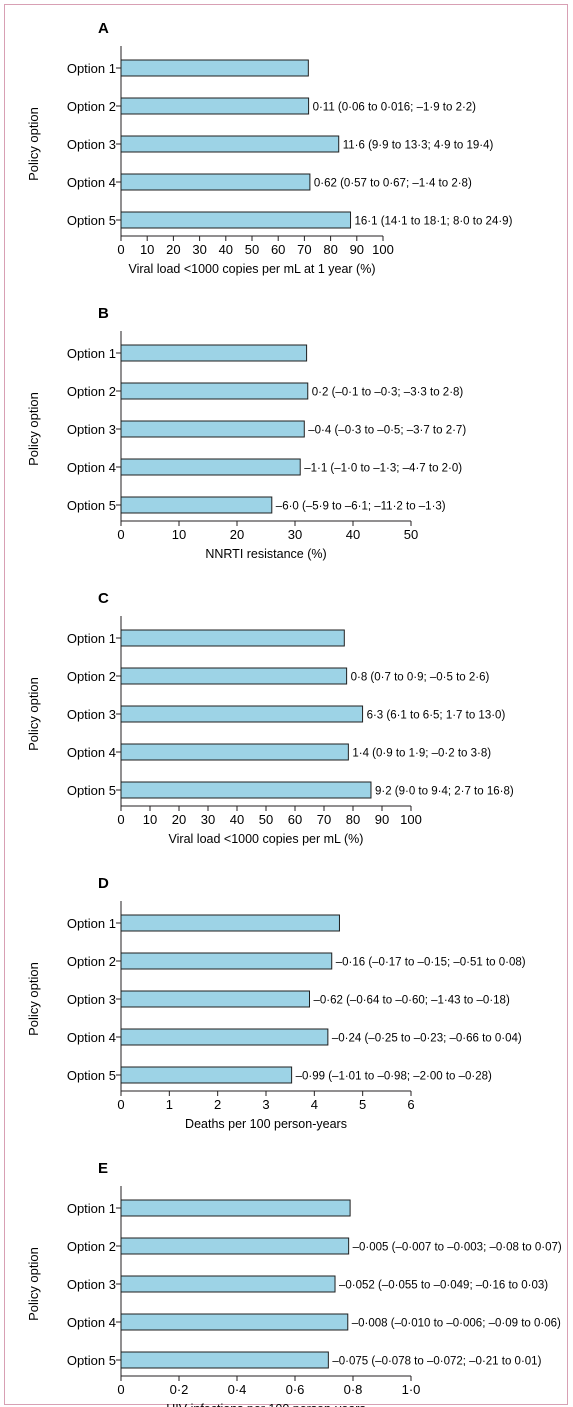  I want to click on panel-e-category-label: Option 1, so click(91, 1208).